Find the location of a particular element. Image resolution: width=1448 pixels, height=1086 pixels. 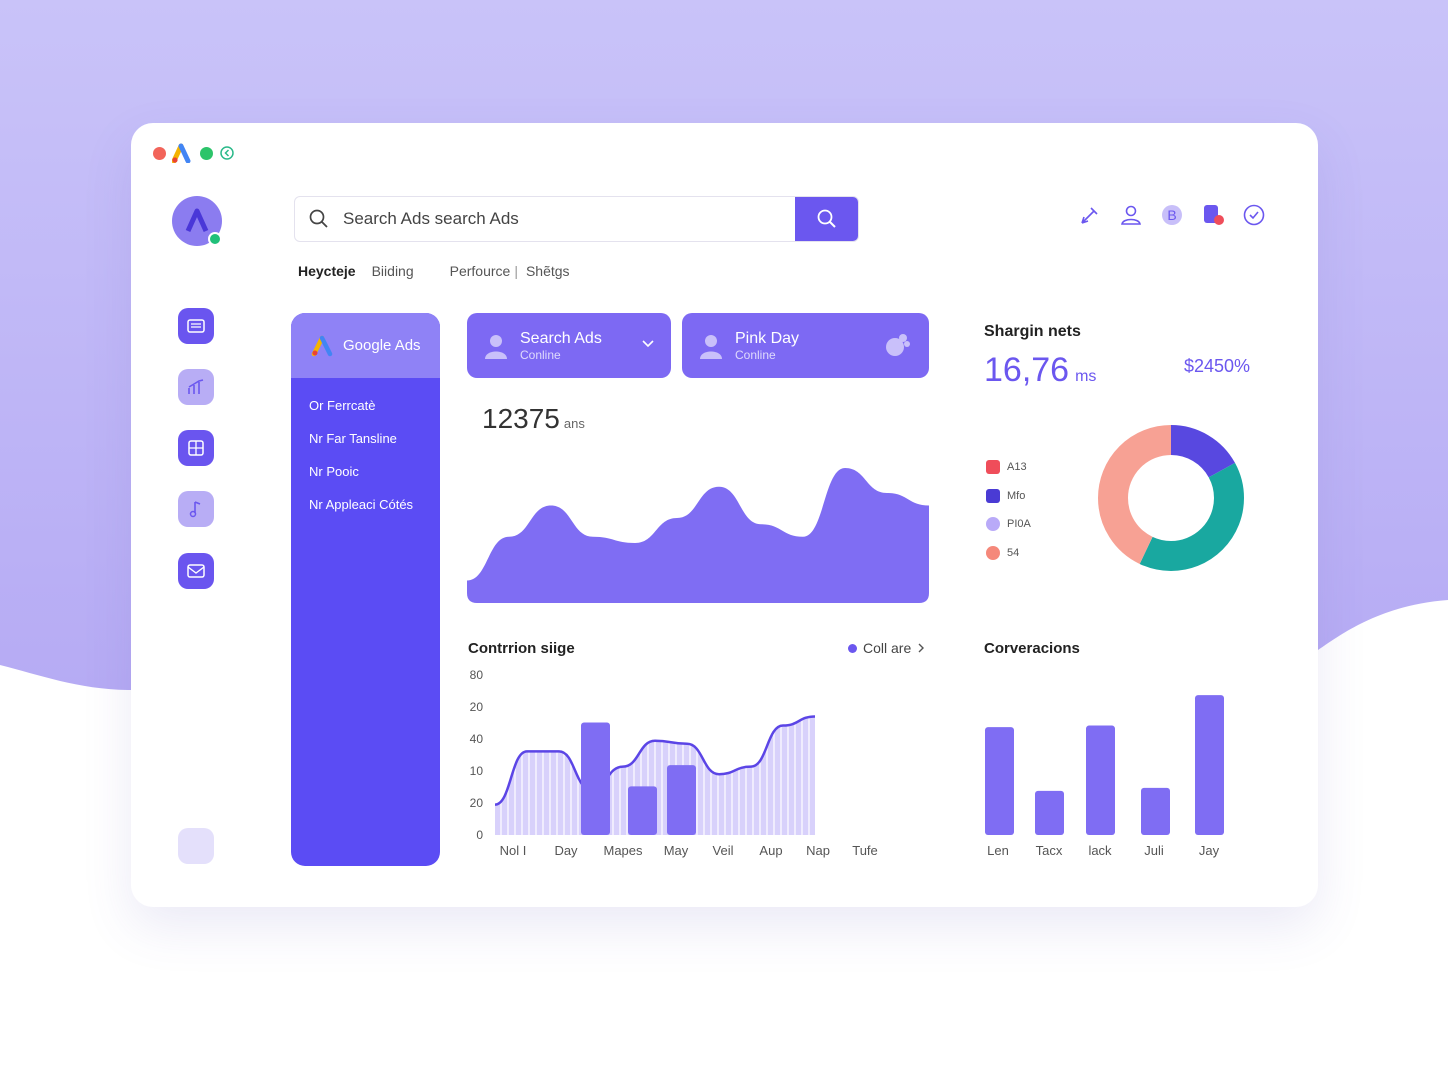

y-axis-labels: 80 20 40 10 20 0 is located at coordinates (475, 764).